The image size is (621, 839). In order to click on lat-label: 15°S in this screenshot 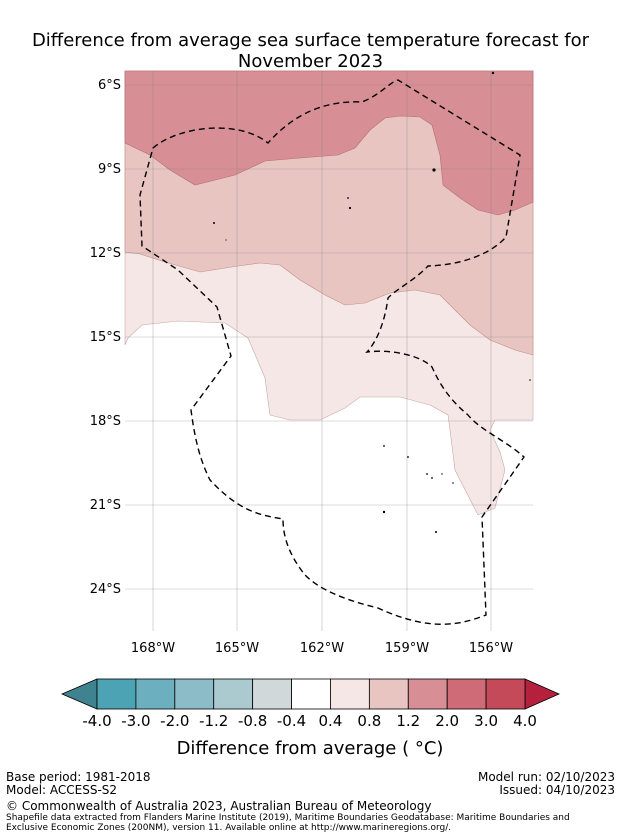, I will do `click(105, 337)`.